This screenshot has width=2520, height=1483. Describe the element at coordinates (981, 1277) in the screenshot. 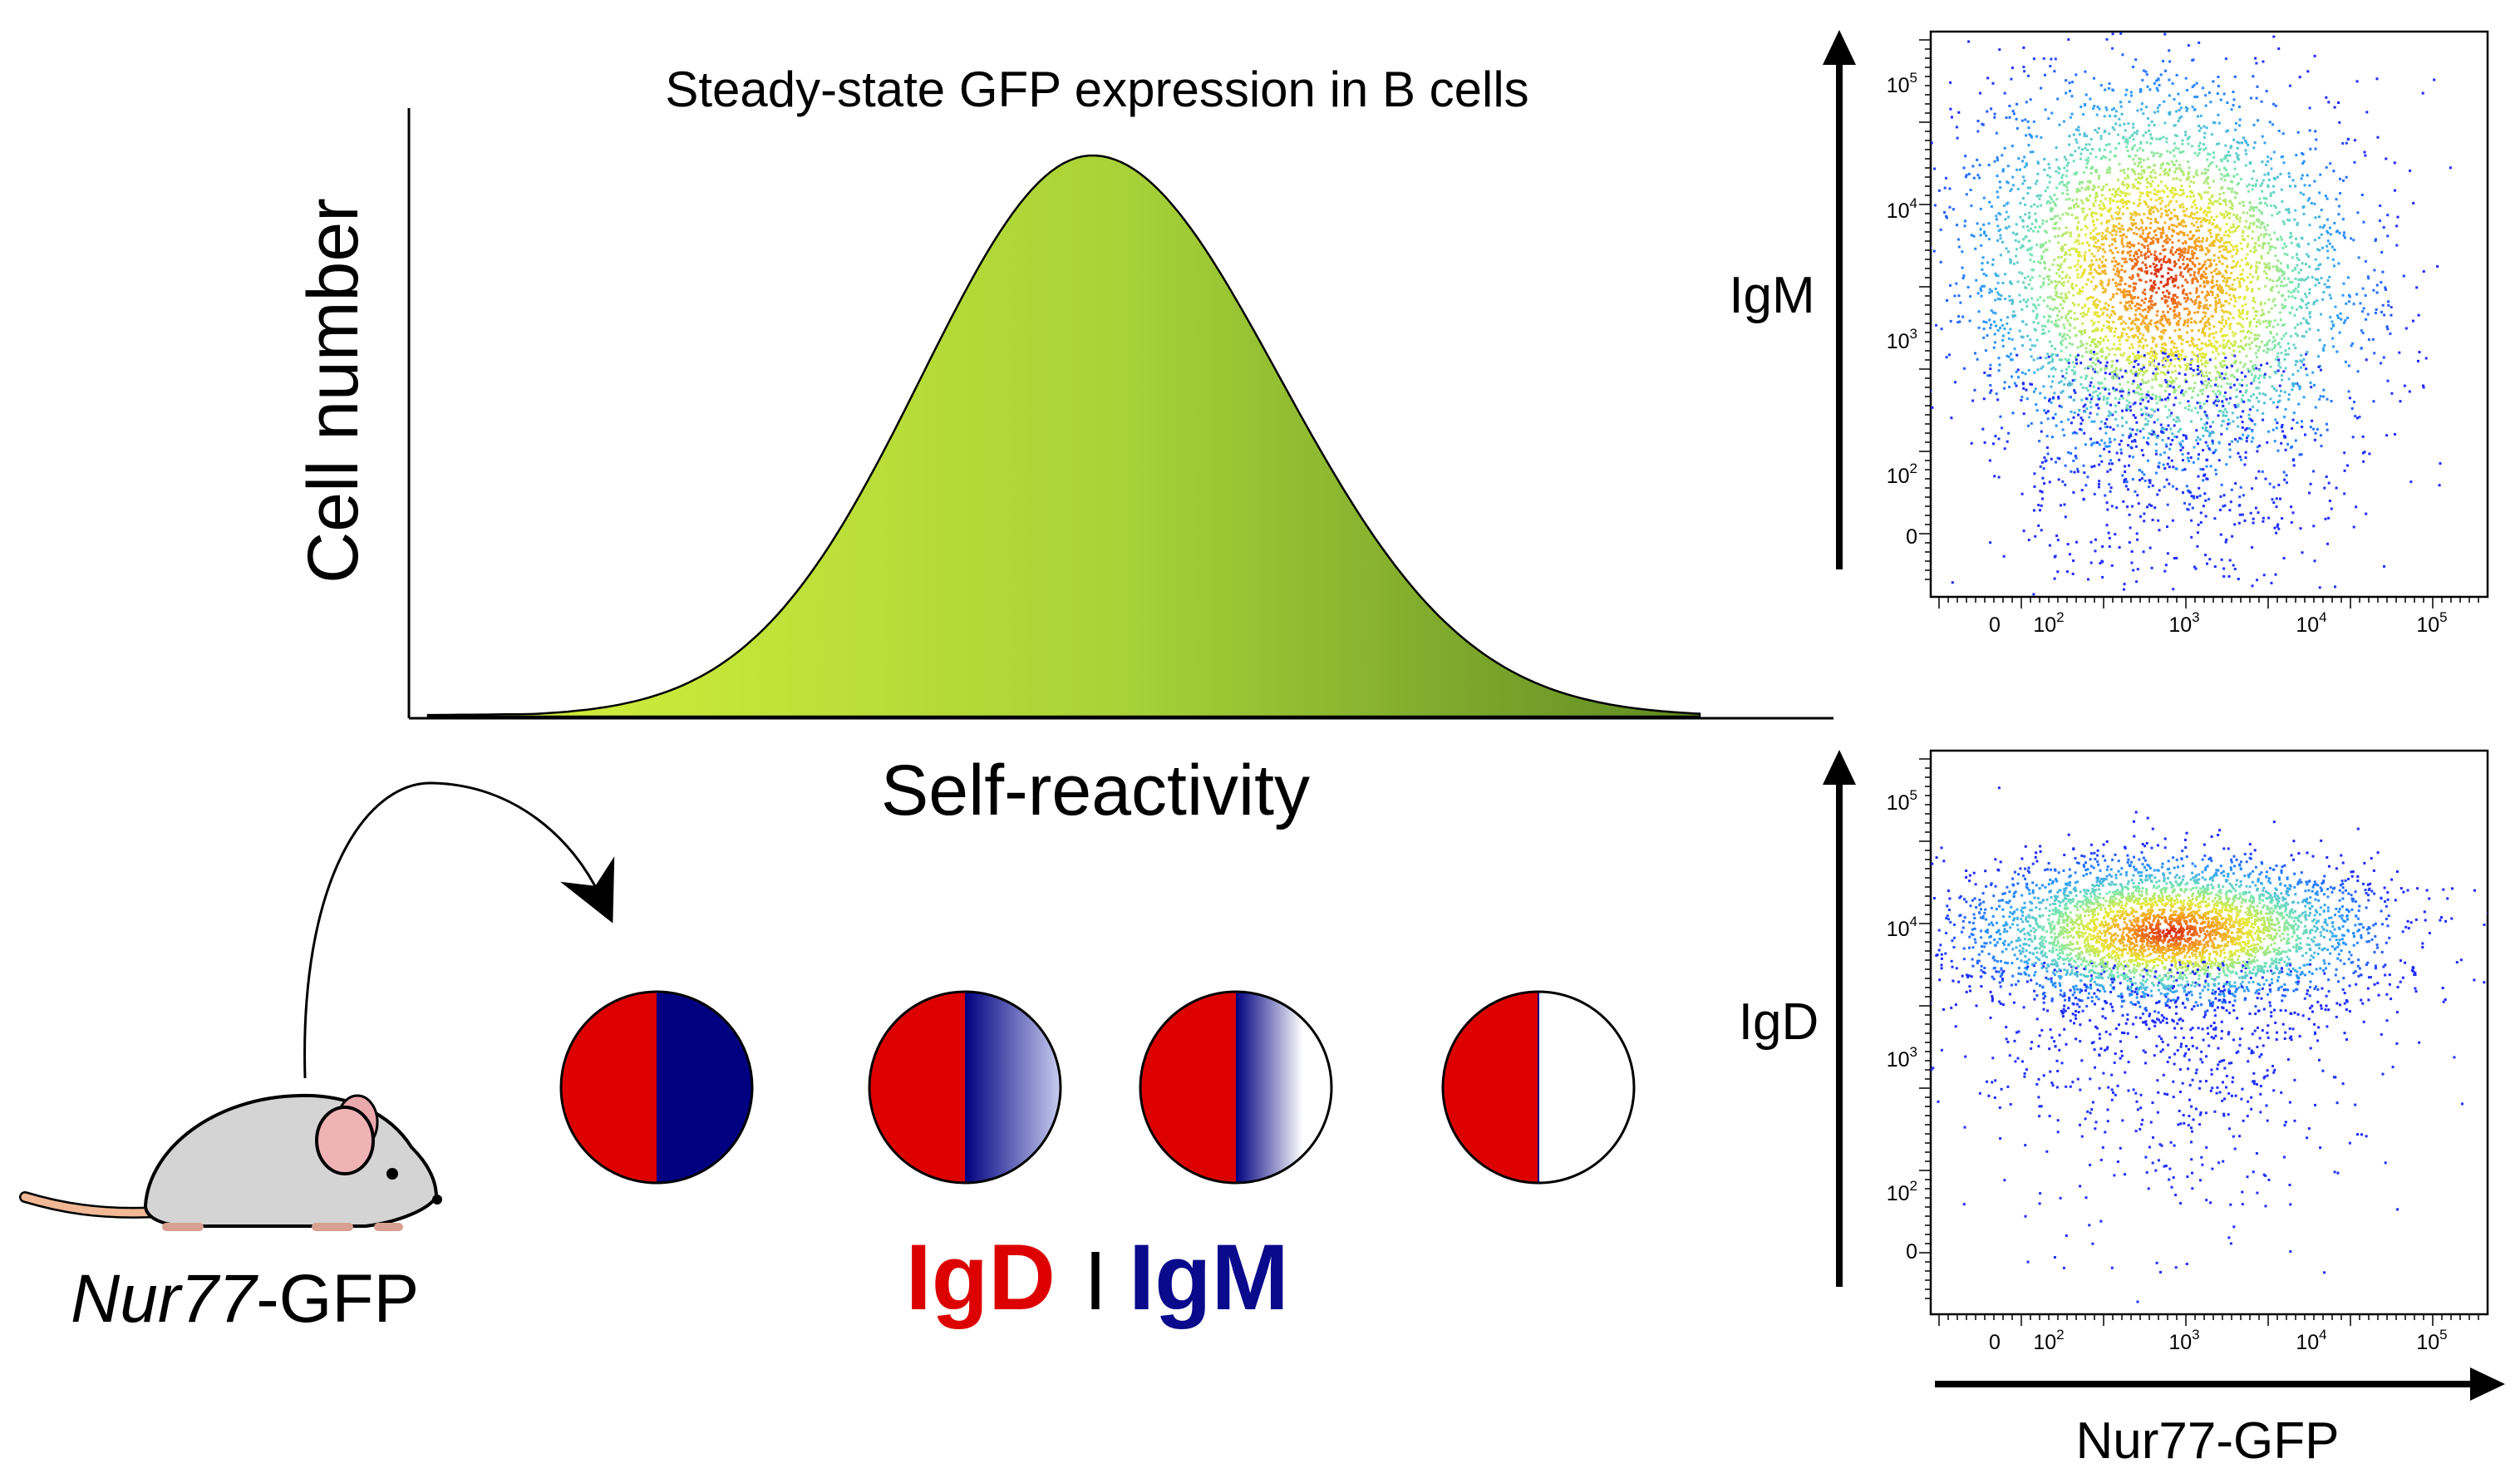

I see `legend-igd: IgD` at that location.